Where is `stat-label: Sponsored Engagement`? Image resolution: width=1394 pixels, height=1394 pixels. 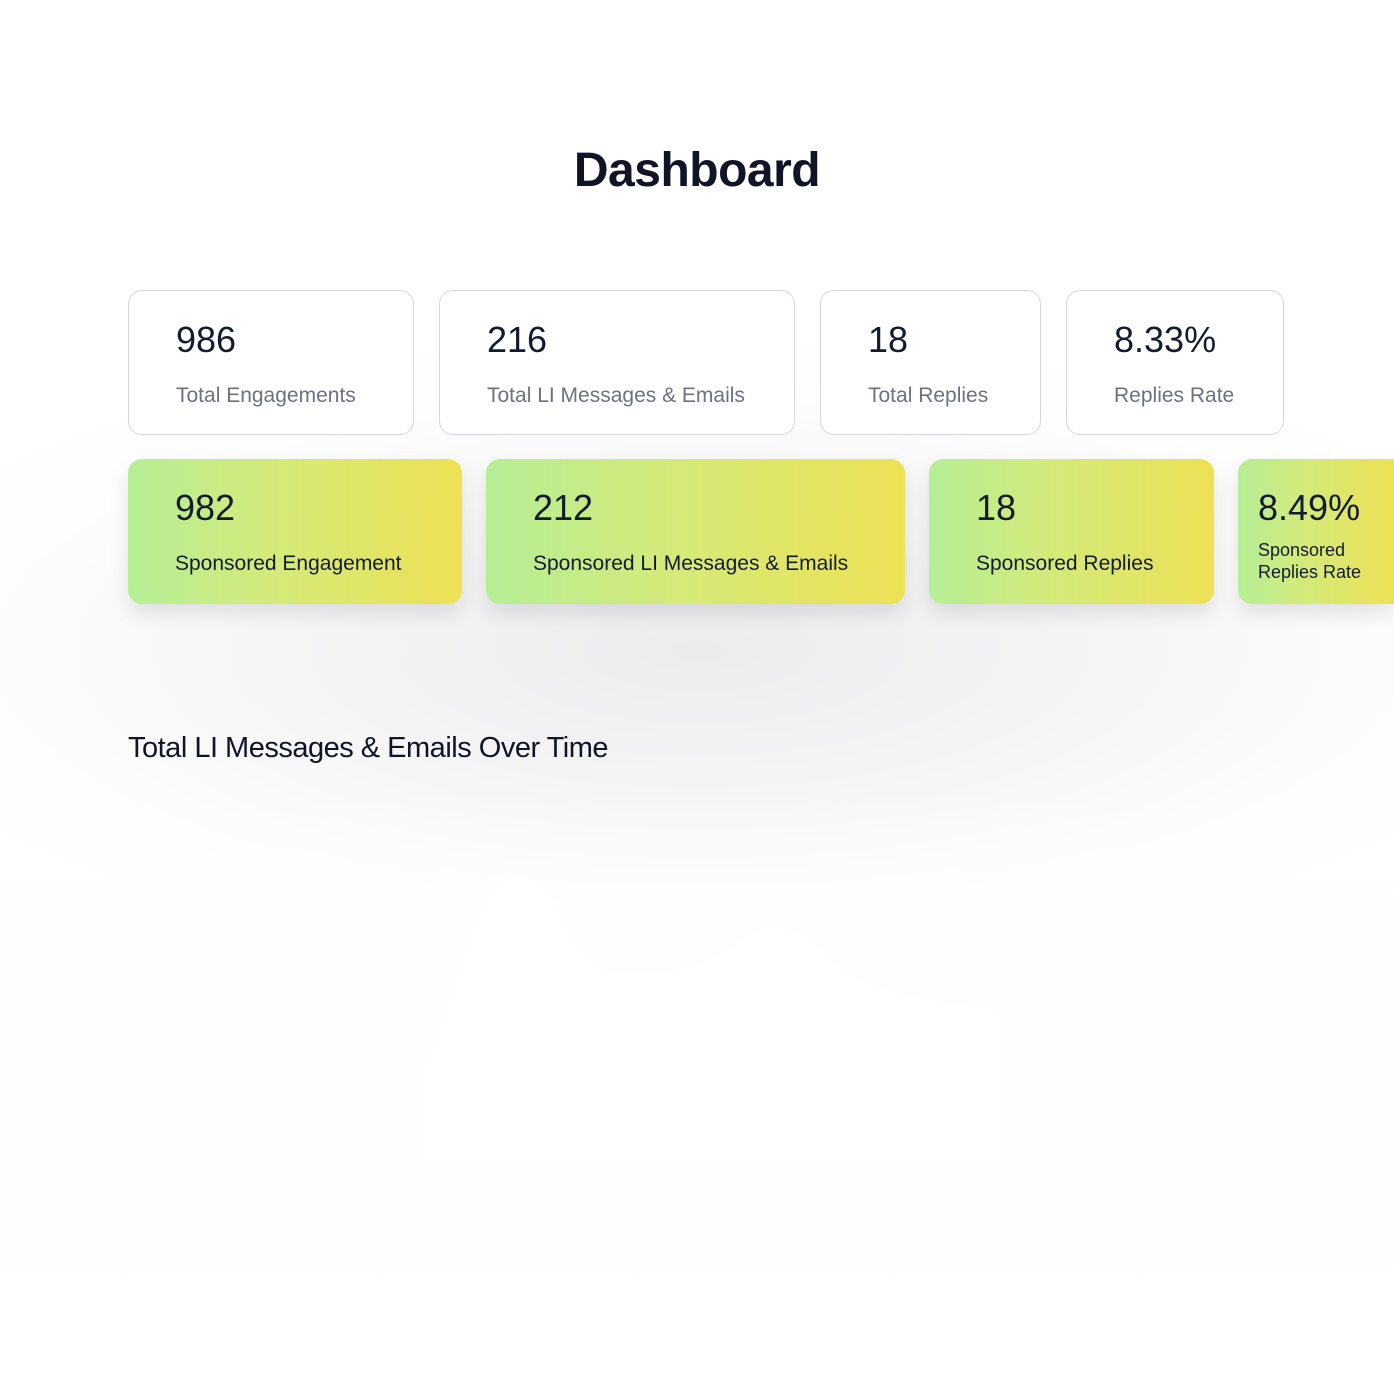 stat-label: Sponsored Engagement is located at coordinates (288, 563).